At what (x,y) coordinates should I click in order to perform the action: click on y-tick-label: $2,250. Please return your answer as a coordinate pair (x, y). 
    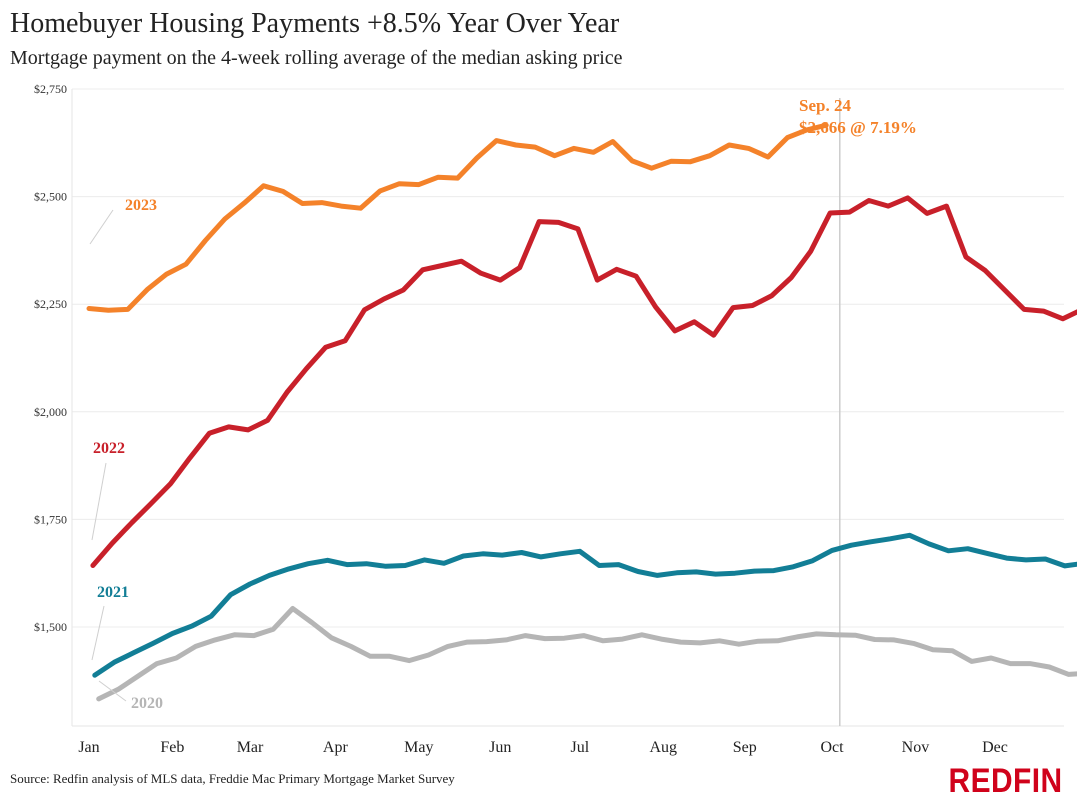
    Looking at the image, I should click on (50, 304).